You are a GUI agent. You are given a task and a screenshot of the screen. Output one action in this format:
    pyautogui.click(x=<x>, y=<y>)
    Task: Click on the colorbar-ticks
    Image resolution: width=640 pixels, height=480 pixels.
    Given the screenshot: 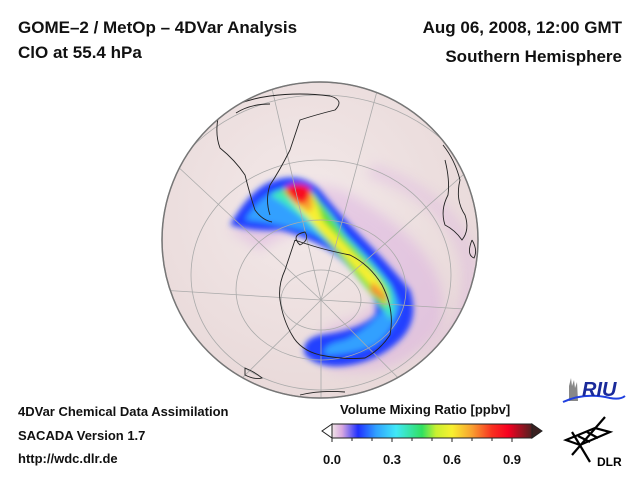 What is the action you would take?
    pyautogui.click(x=422, y=440)
    